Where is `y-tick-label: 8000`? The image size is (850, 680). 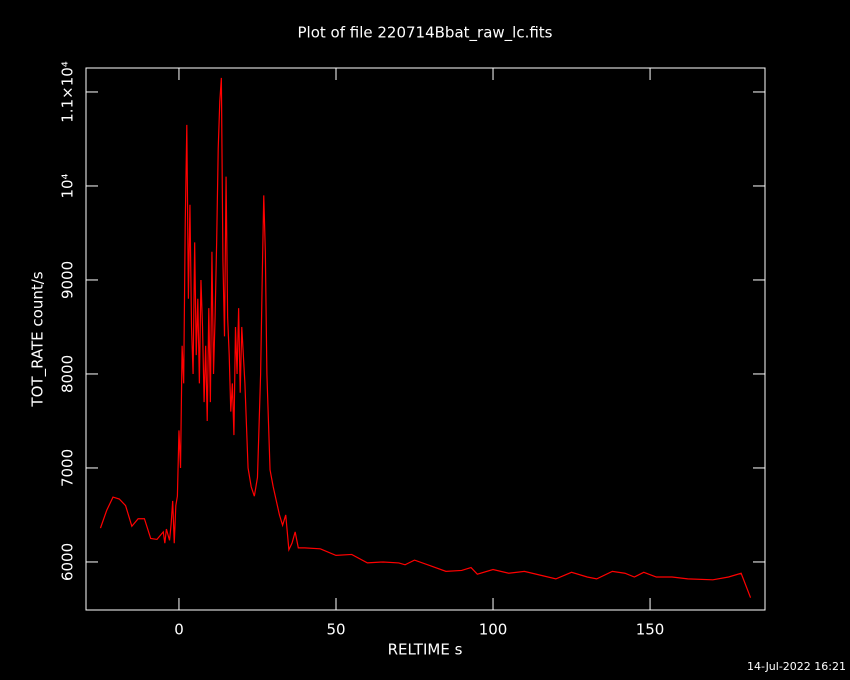
y-tick-label: 8000 is located at coordinates (68, 374).